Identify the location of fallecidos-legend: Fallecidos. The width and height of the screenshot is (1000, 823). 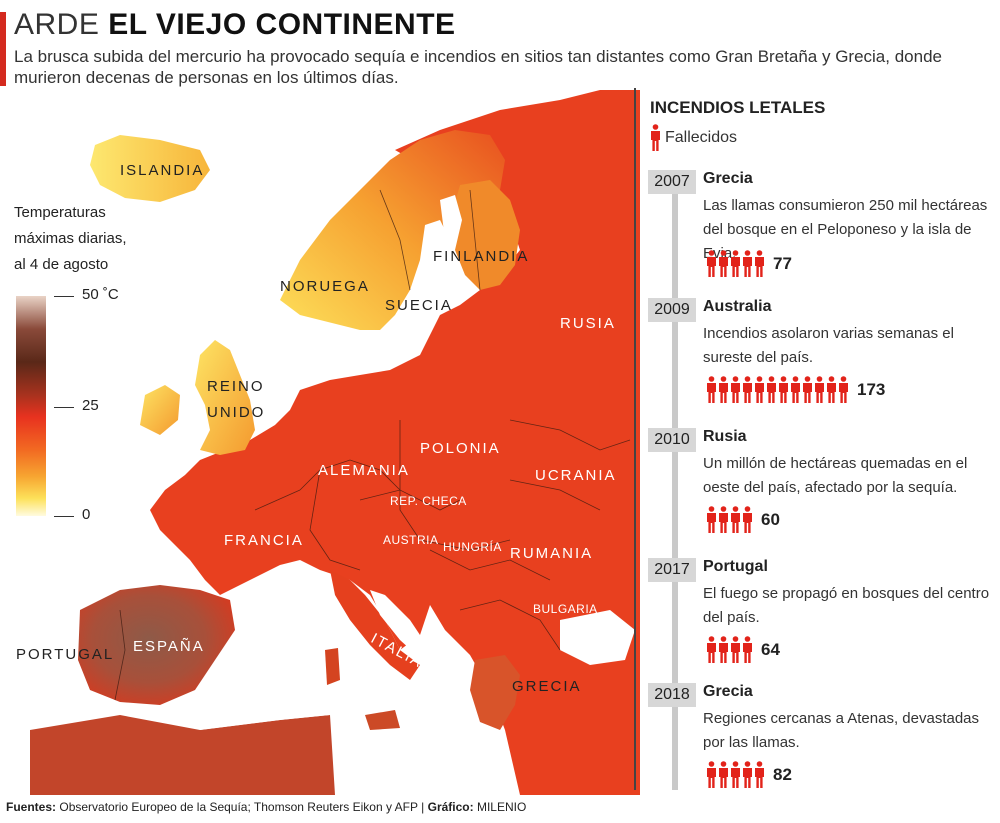
(693, 137).